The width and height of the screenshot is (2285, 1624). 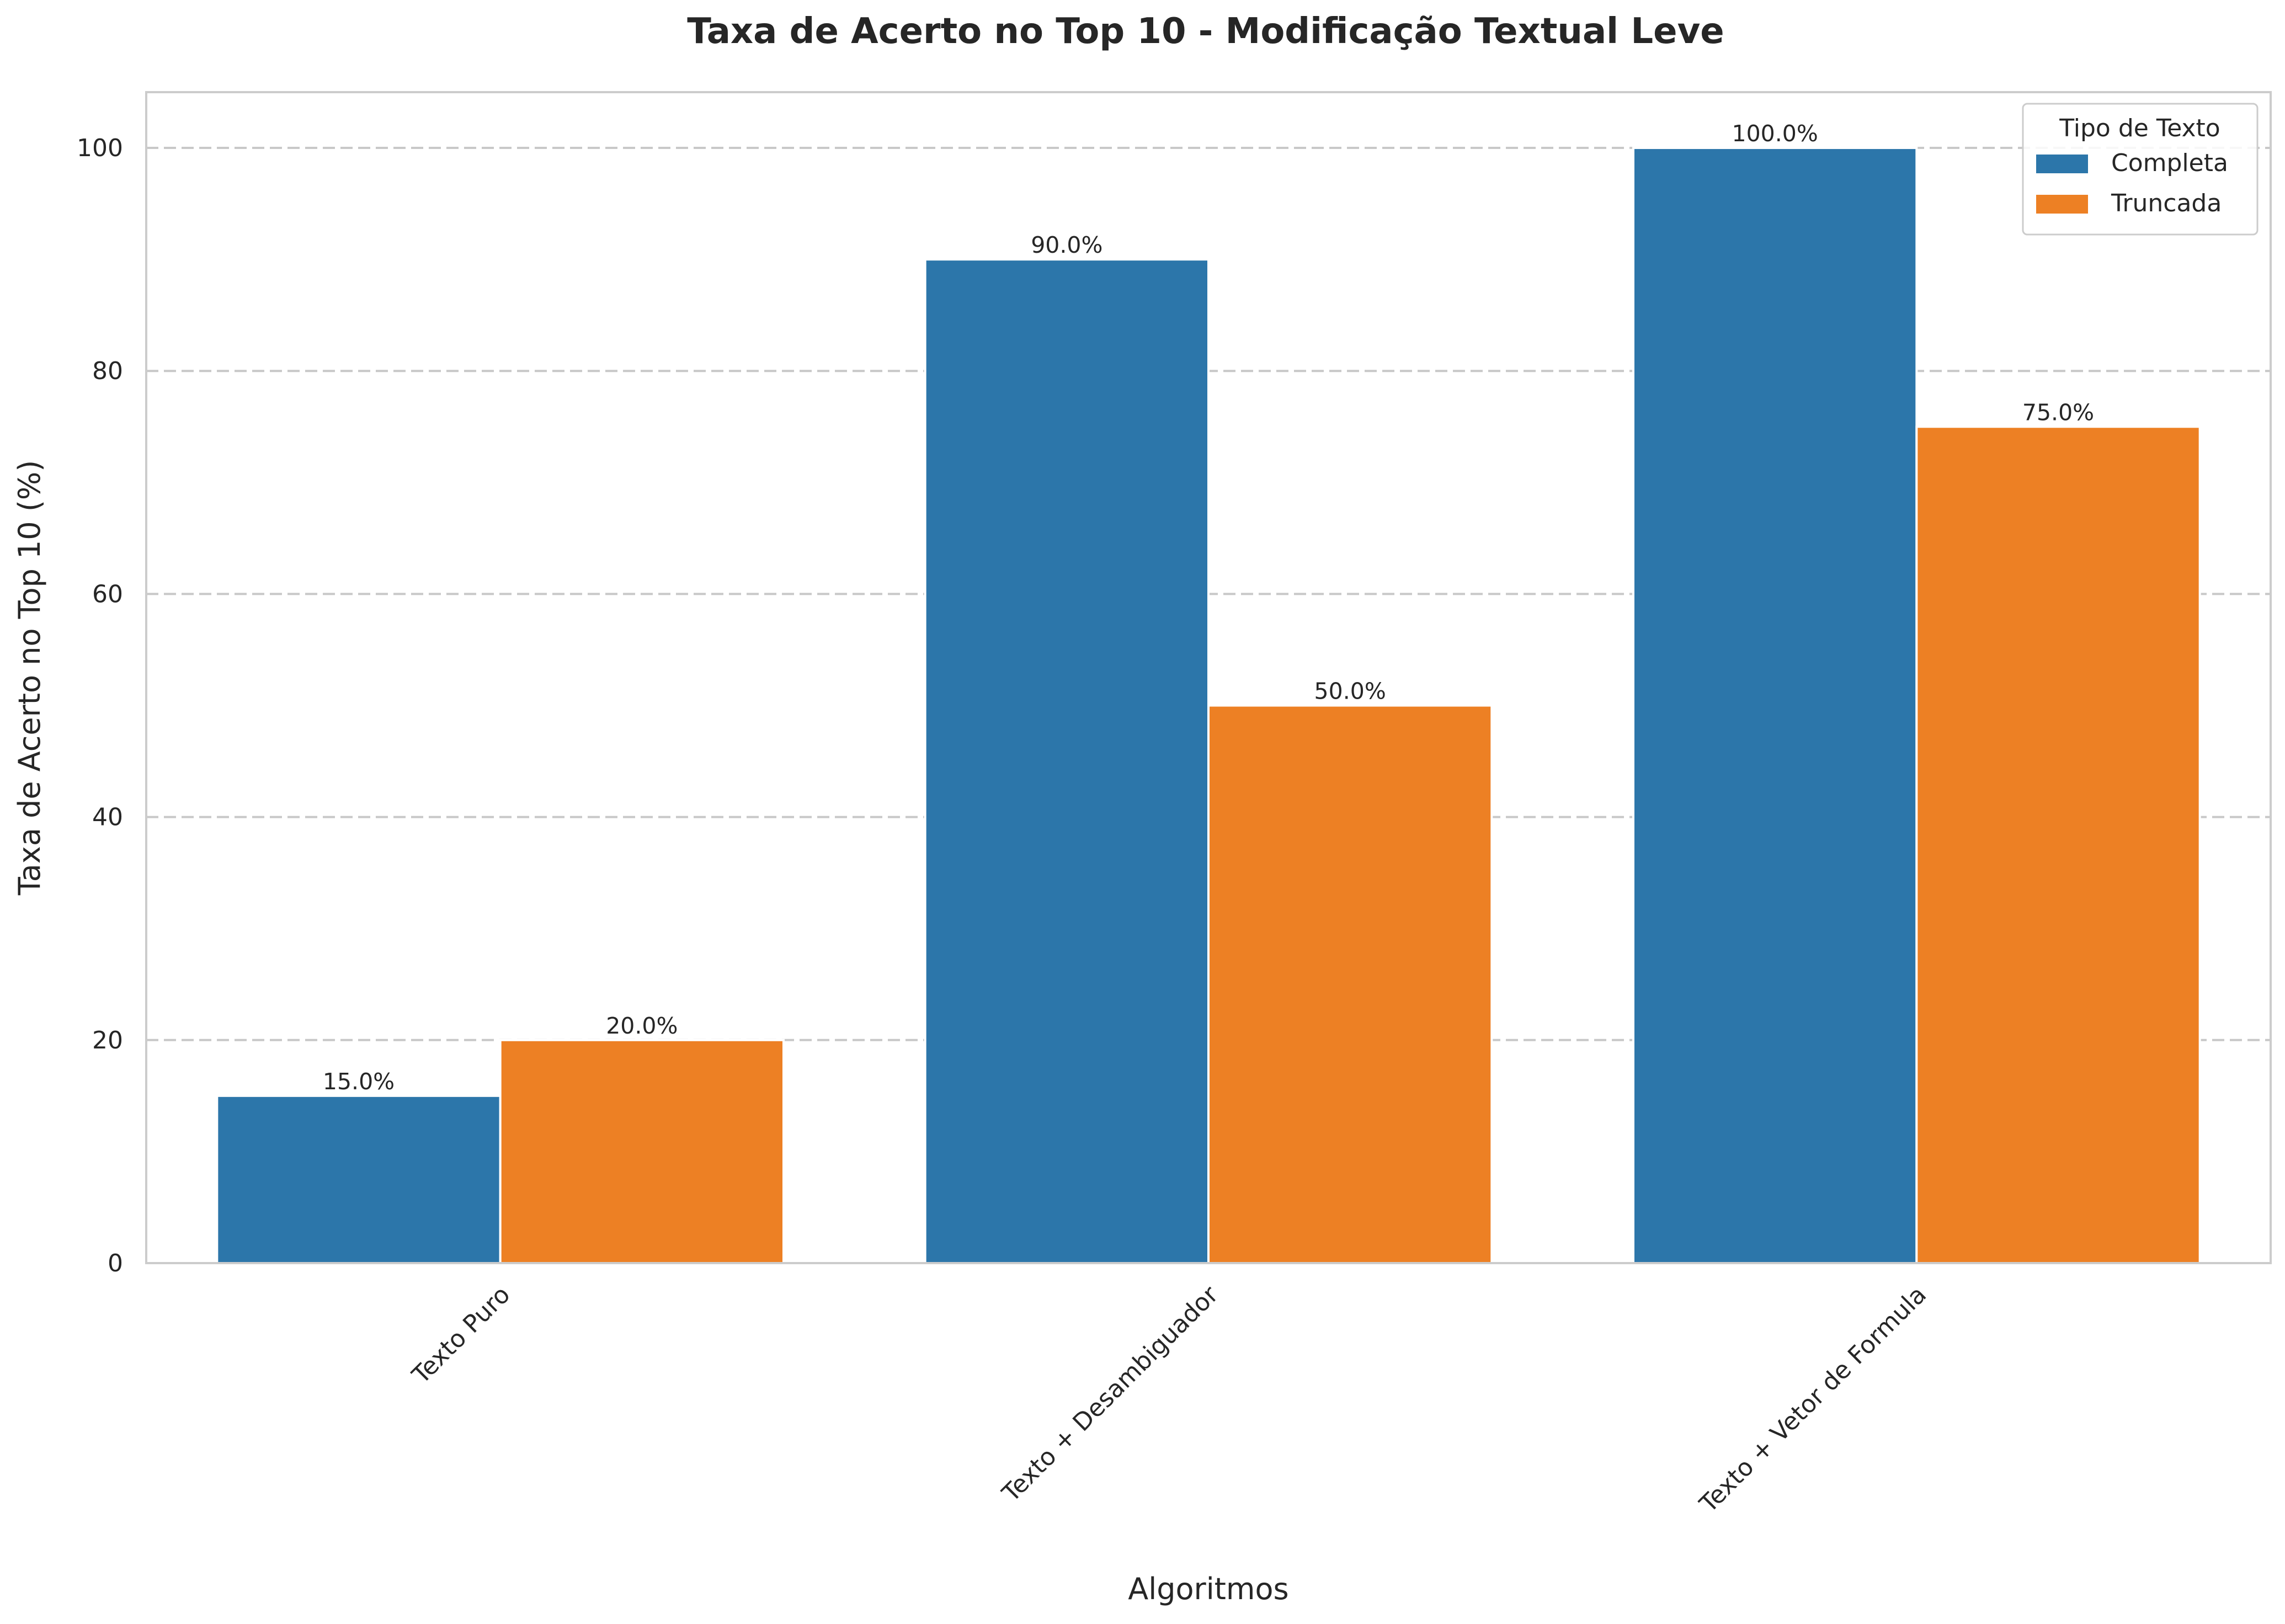 What do you see at coordinates (107, 818) in the screenshot?
I see `y-tick-label: 40` at bounding box center [107, 818].